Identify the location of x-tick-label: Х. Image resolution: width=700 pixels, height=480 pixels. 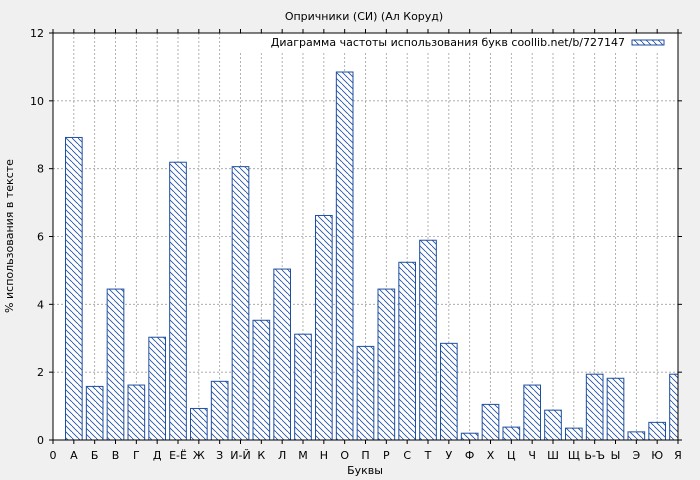
(491, 455).